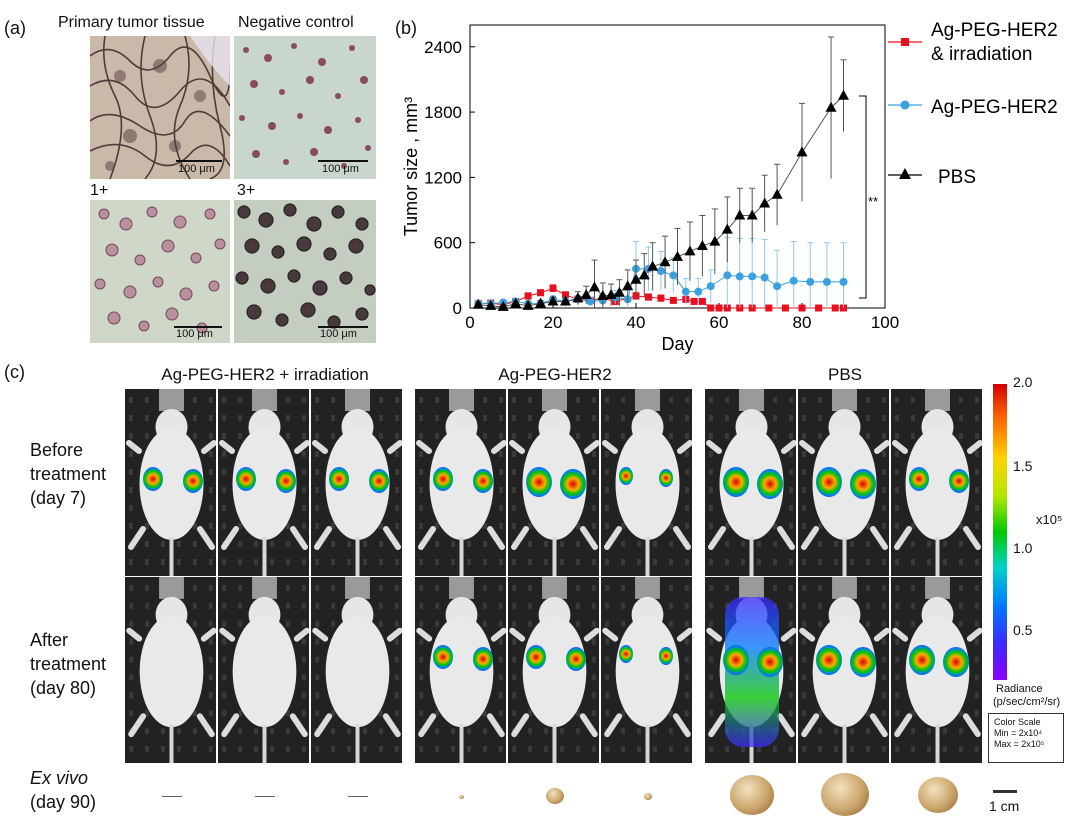  What do you see at coordinates (63, 790) in the screenshot?
I see `row-label-exvivo: Ex vivo (day 90)` at bounding box center [63, 790].